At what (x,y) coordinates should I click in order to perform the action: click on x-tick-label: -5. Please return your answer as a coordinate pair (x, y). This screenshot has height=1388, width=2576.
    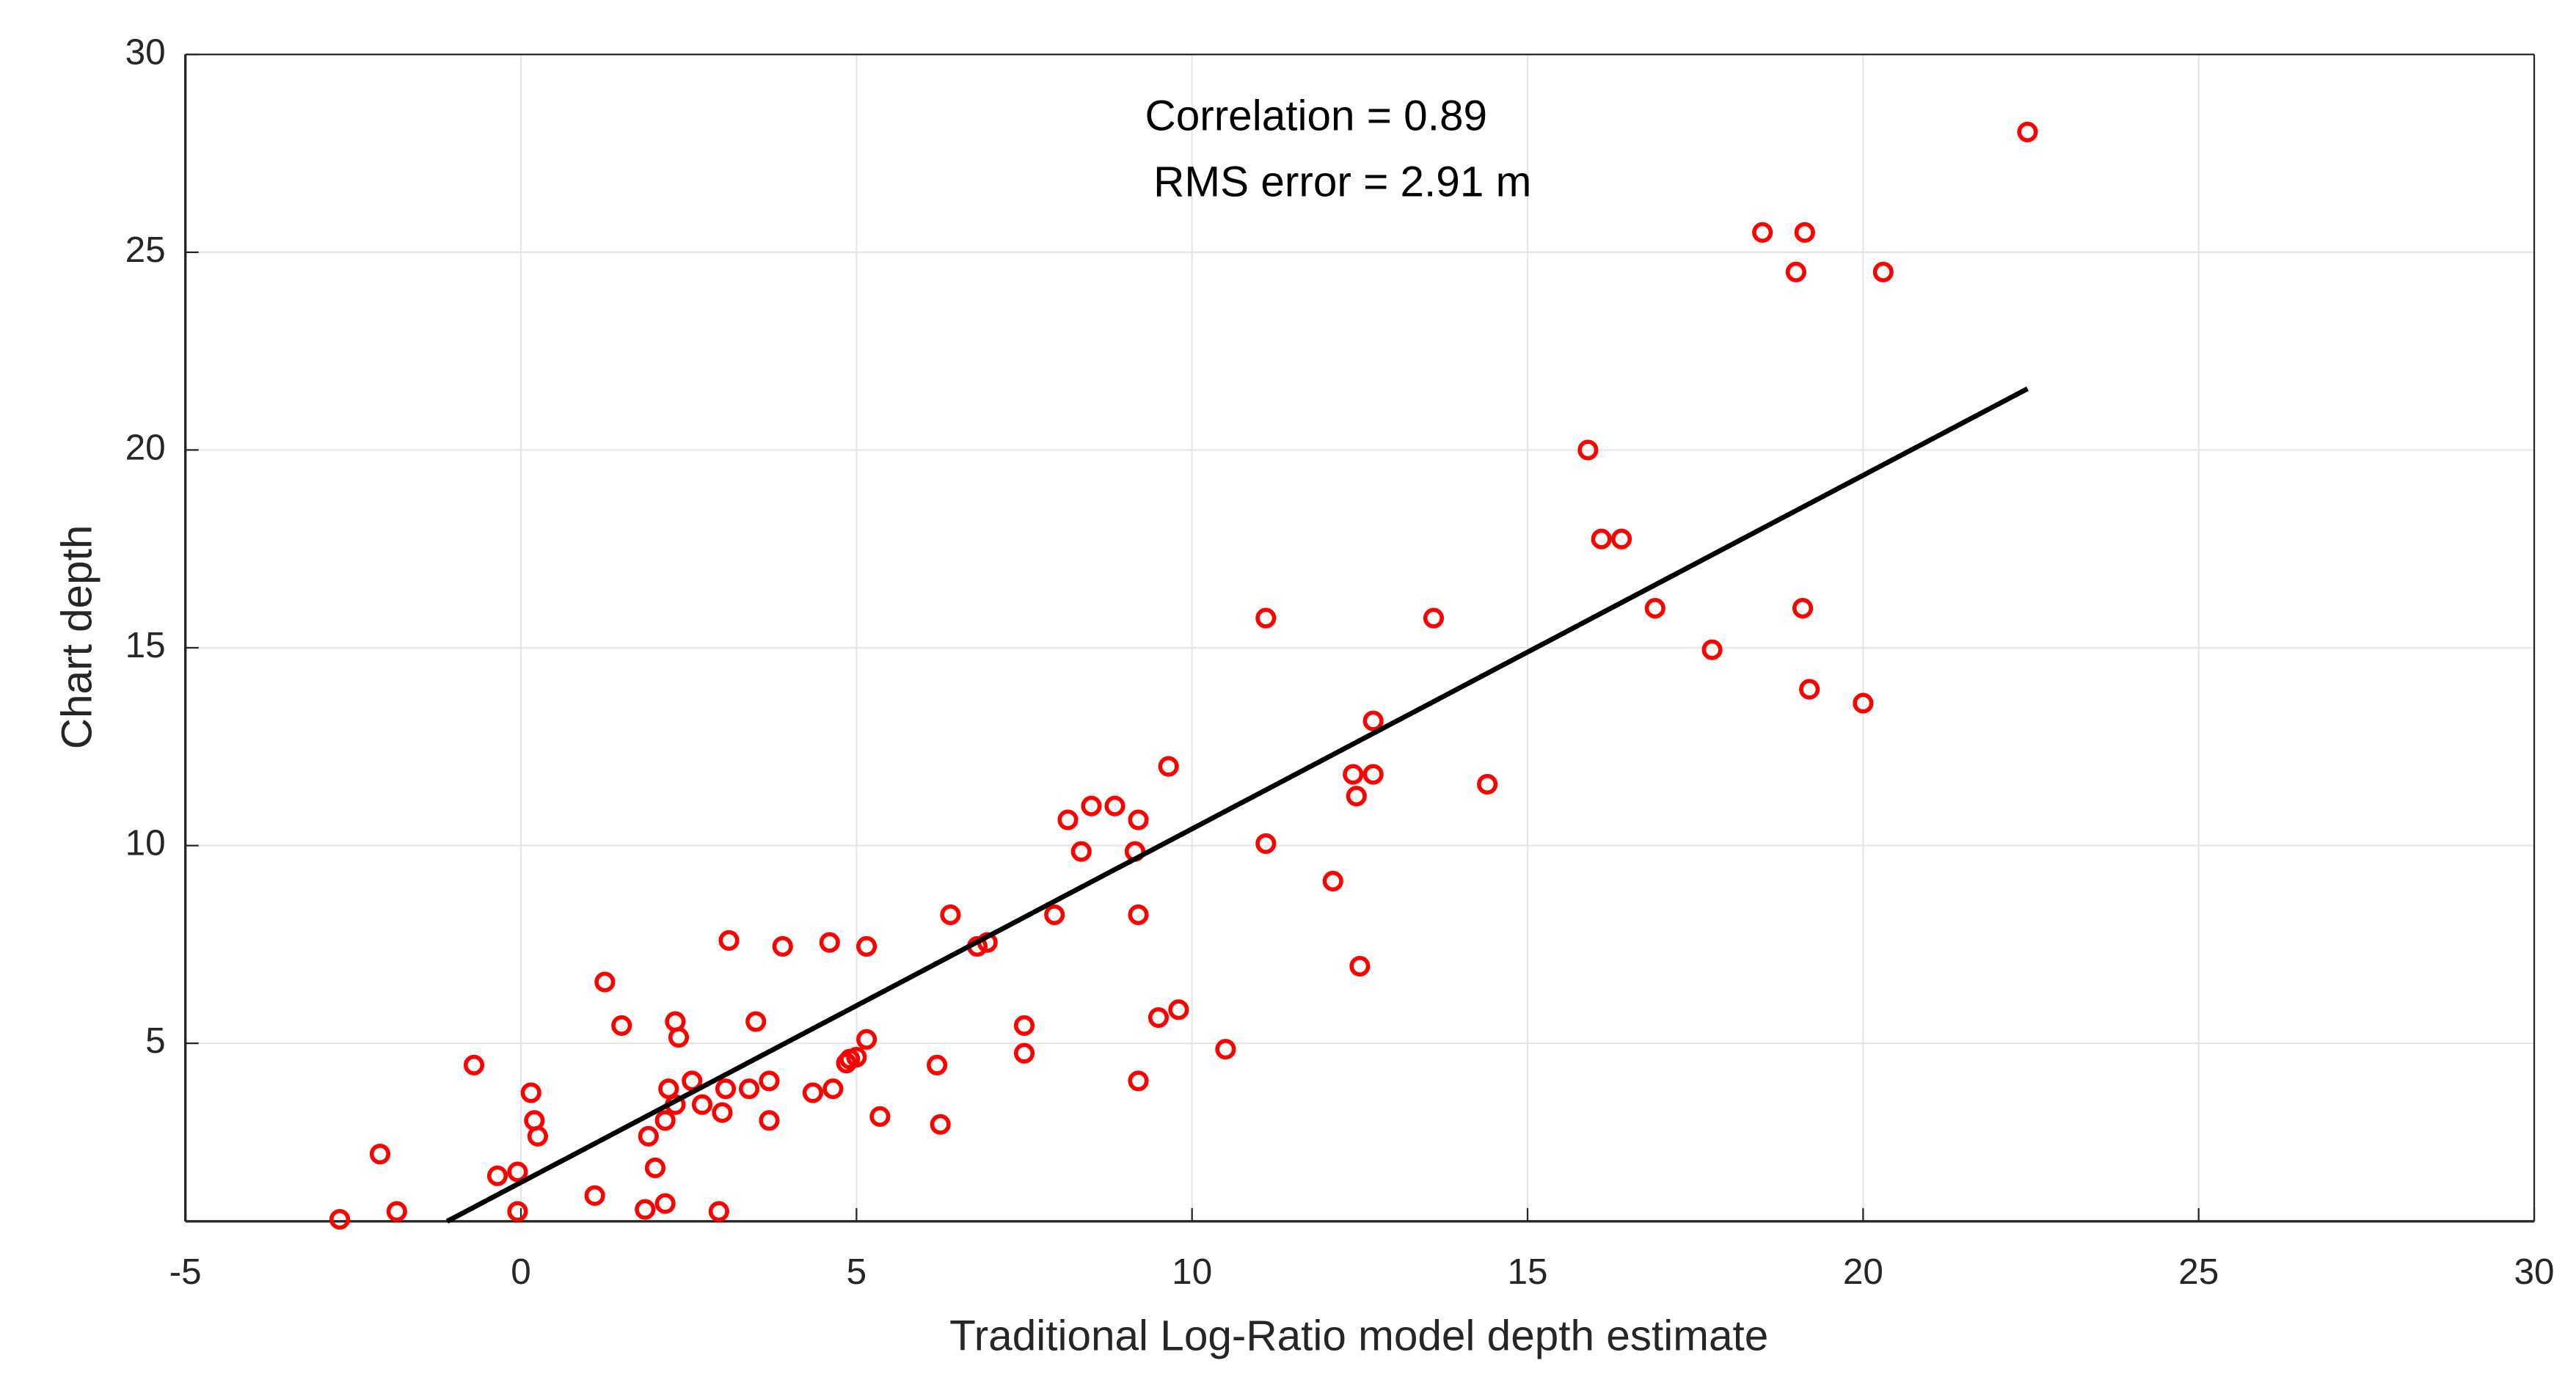
    Looking at the image, I should click on (186, 1272).